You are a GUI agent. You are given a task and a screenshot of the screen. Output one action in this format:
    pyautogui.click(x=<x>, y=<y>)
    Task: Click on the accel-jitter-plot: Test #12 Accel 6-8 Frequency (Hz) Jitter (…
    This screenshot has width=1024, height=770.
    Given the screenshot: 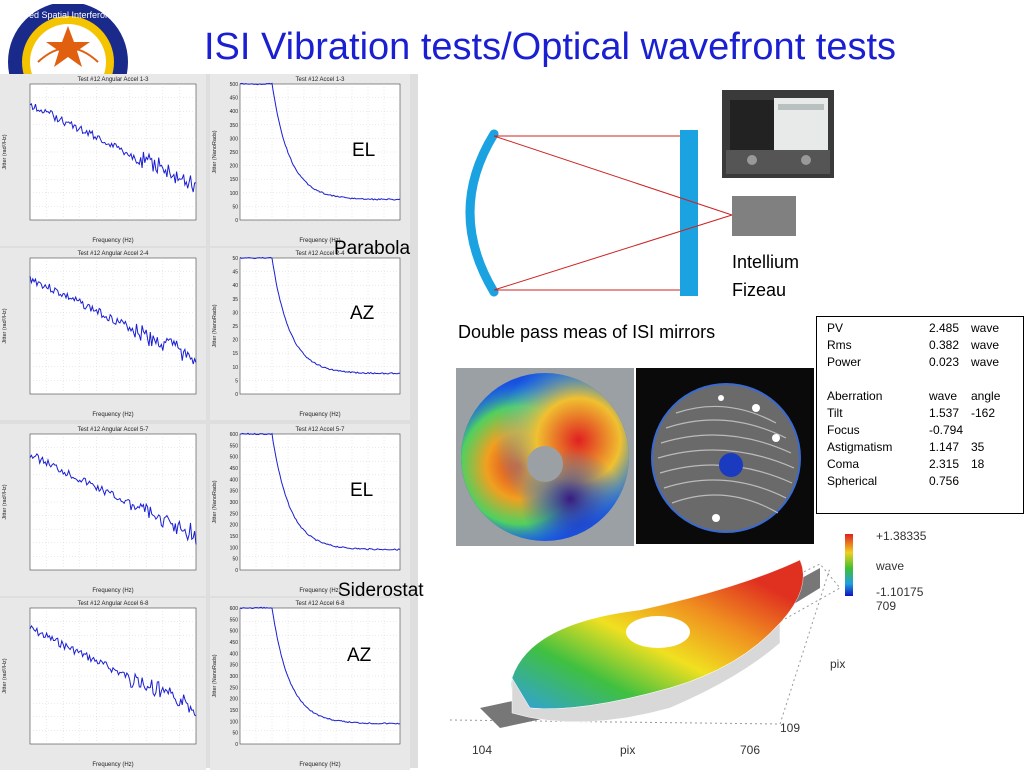 What is the action you would take?
    pyautogui.click(x=310, y=684)
    